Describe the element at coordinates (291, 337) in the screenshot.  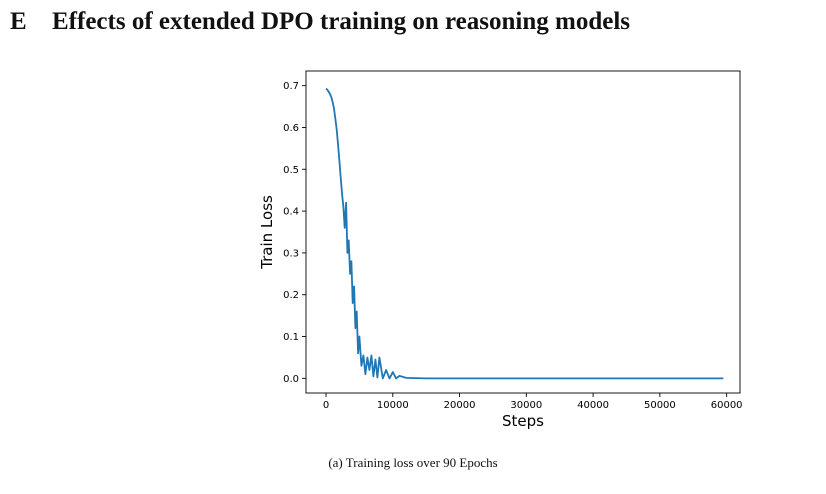
I see `y-tick-label: 0.1` at that location.